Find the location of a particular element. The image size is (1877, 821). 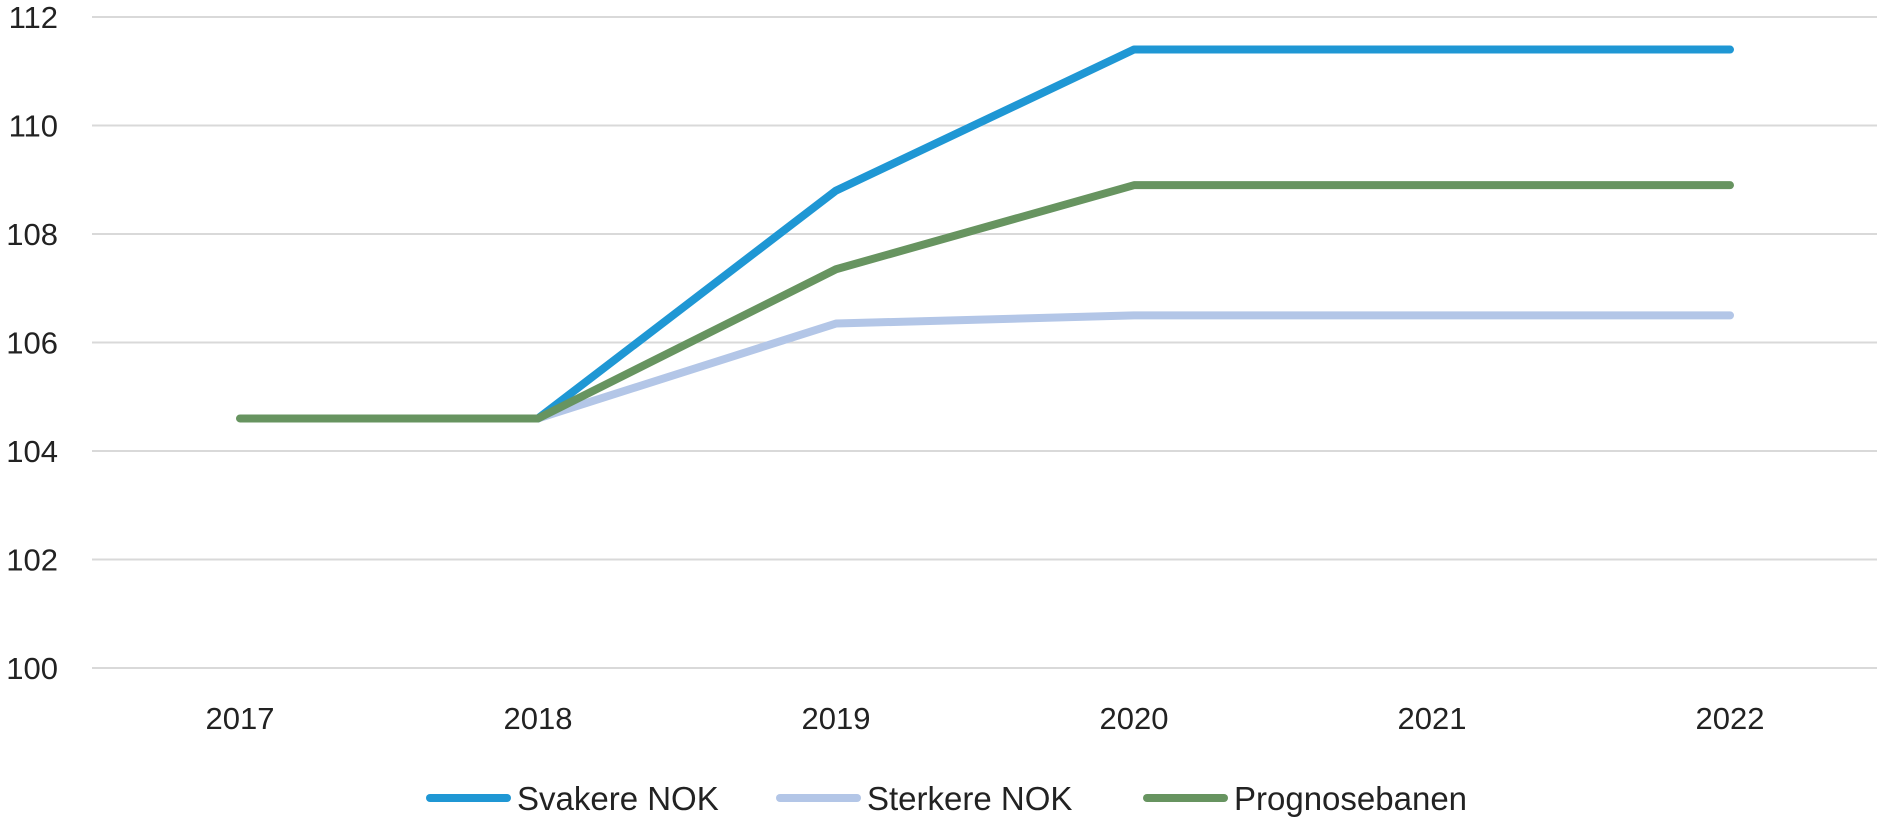

y-axis-ticks: 100 102 104 106 108 110 112 is located at coordinates (32, 343).